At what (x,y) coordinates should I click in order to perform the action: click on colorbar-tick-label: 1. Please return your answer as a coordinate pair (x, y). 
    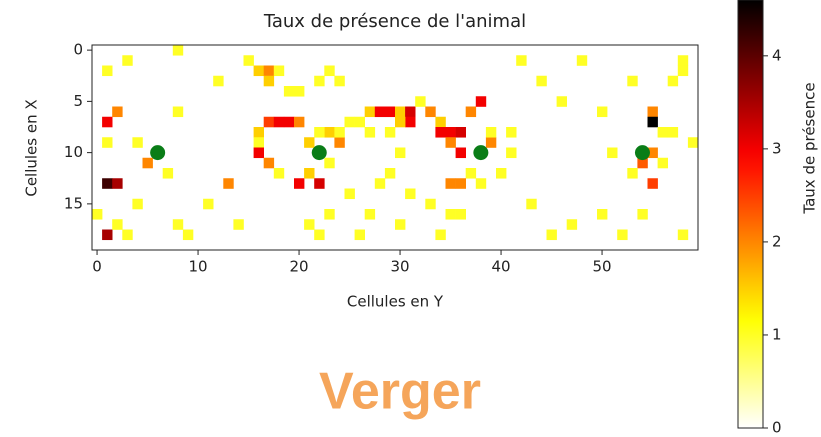
    Looking at the image, I should click on (777, 334).